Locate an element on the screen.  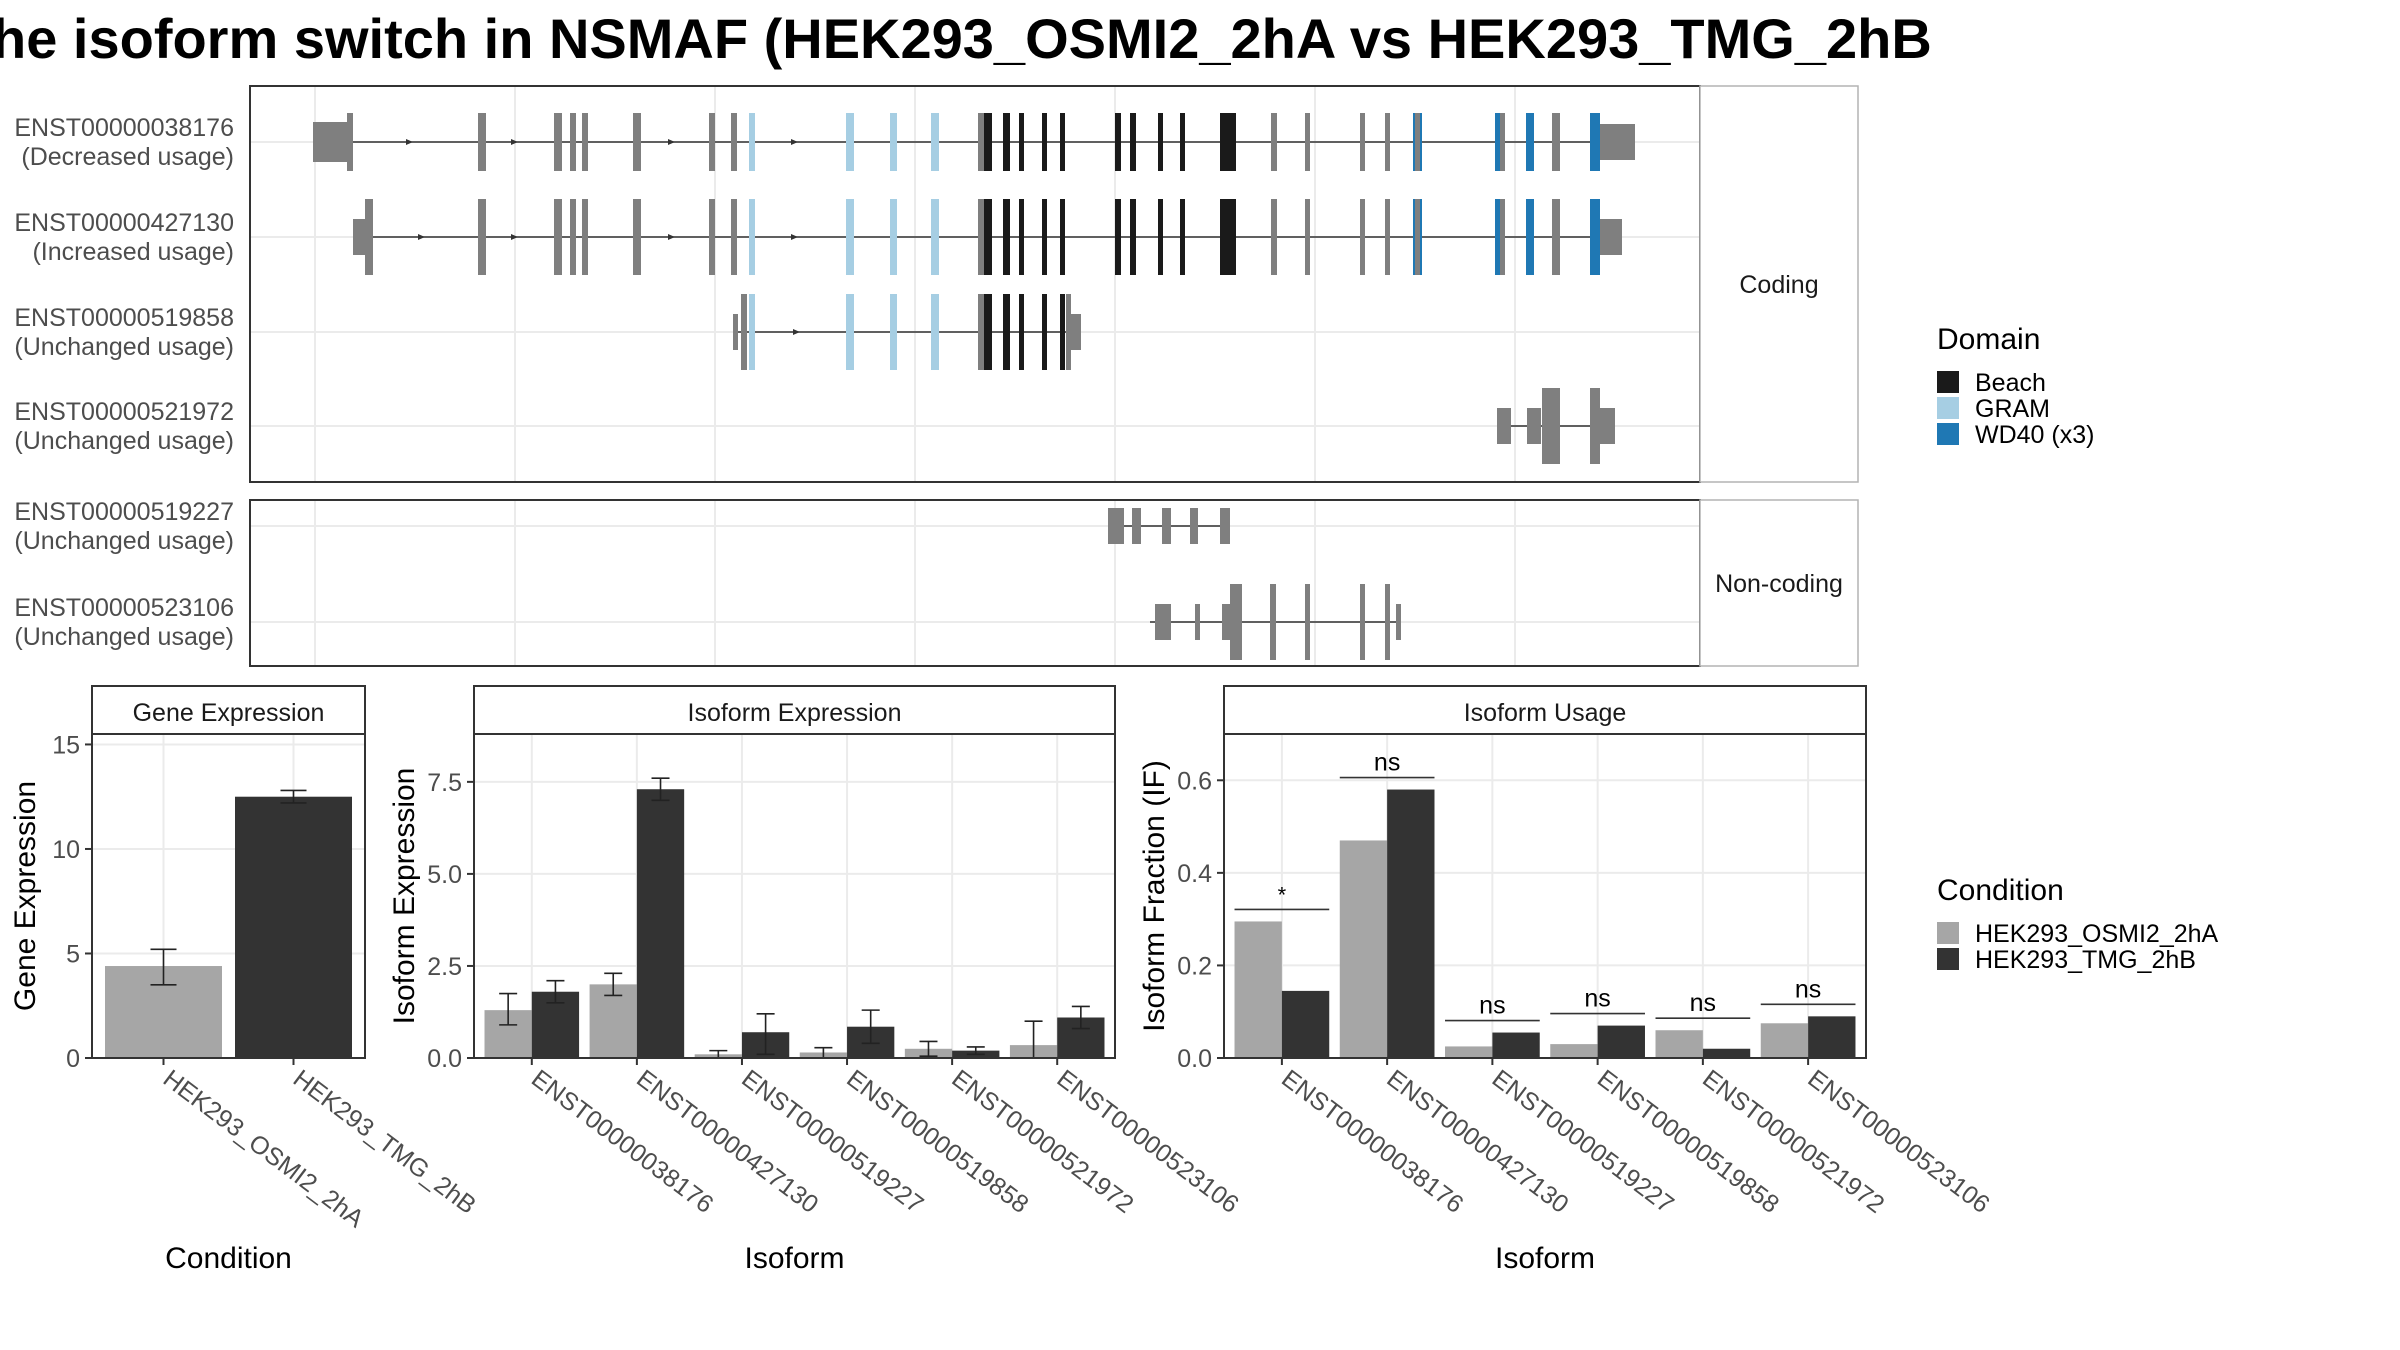
isoform-usage-y-title: Isoform Fraction (IF) is located at coordinates (1154, 896).